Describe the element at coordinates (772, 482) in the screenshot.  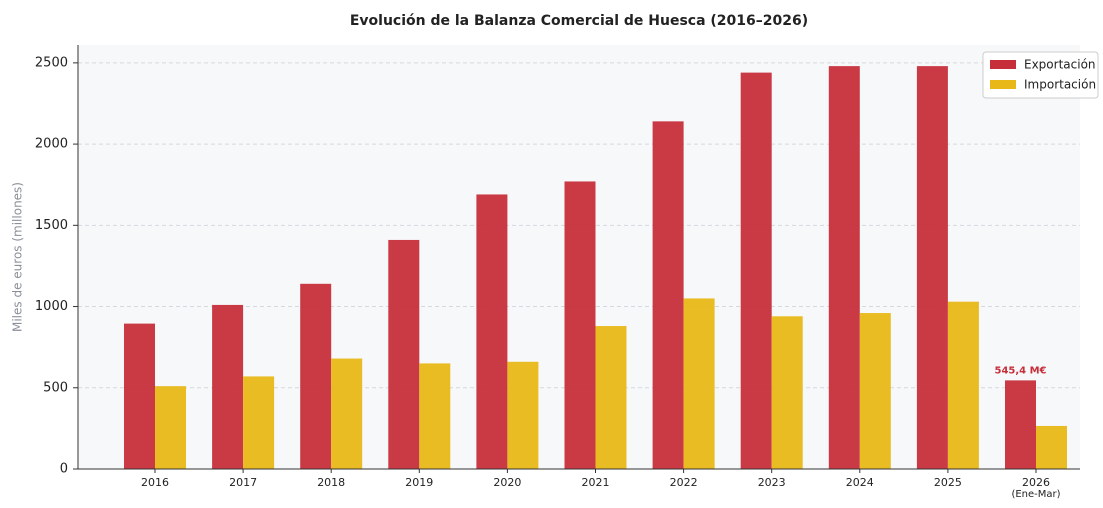
I see `x-tick-label: 2023` at that location.